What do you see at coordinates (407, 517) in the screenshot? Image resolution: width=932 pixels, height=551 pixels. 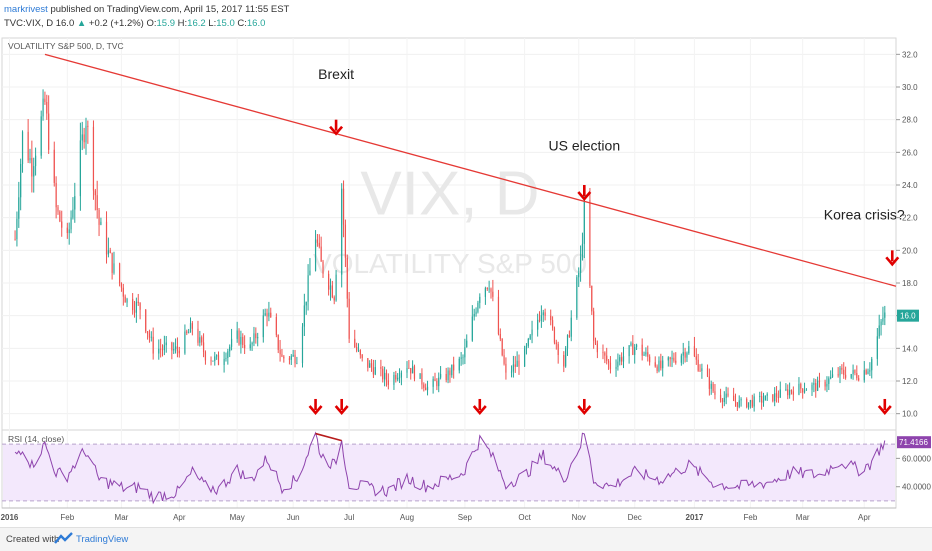 I see `date-tick-label: Aug` at bounding box center [407, 517].